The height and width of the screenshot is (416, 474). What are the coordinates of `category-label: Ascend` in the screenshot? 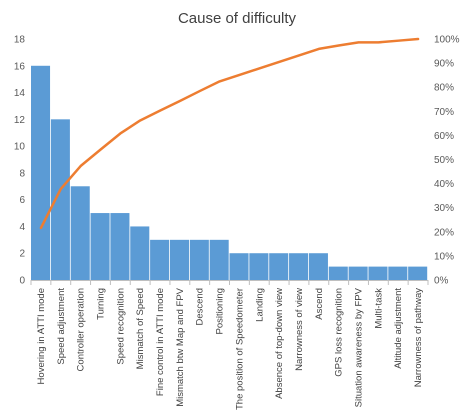 It's located at (319, 304).